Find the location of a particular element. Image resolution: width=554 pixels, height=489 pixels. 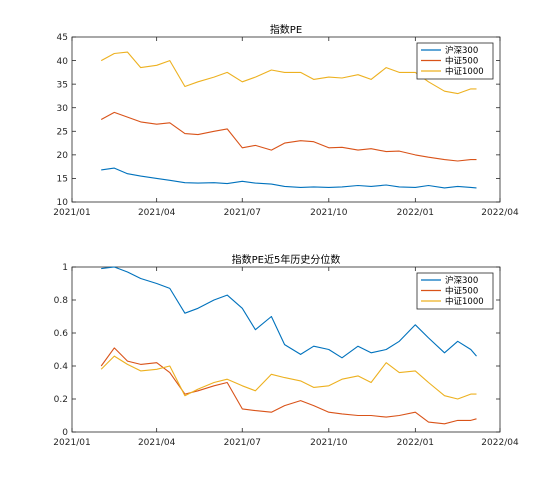

y-tick-label: 0.8 is located at coordinates (61, 301).